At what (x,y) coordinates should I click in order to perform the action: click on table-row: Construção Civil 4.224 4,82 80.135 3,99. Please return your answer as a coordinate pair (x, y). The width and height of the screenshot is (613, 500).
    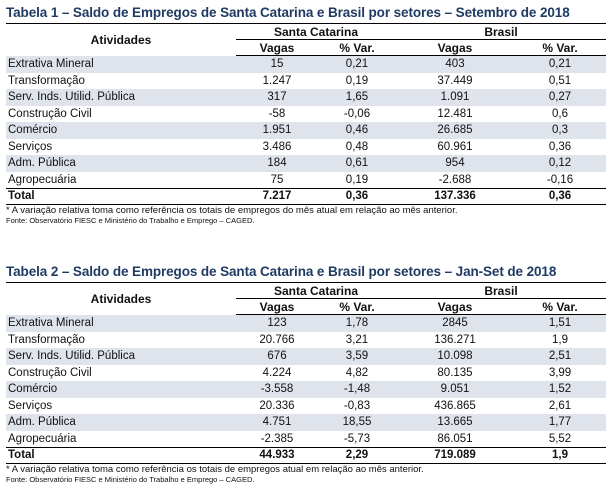
    Looking at the image, I should click on (306, 373).